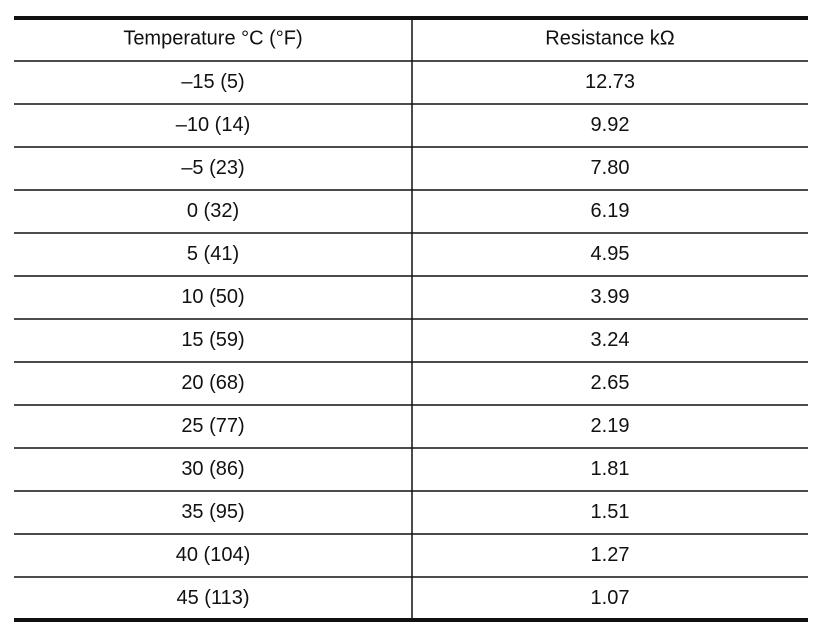 The image size is (832, 635). What do you see at coordinates (610, 469) in the screenshot?
I see `table-cell: 1.81` at bounding box center [610, 469].